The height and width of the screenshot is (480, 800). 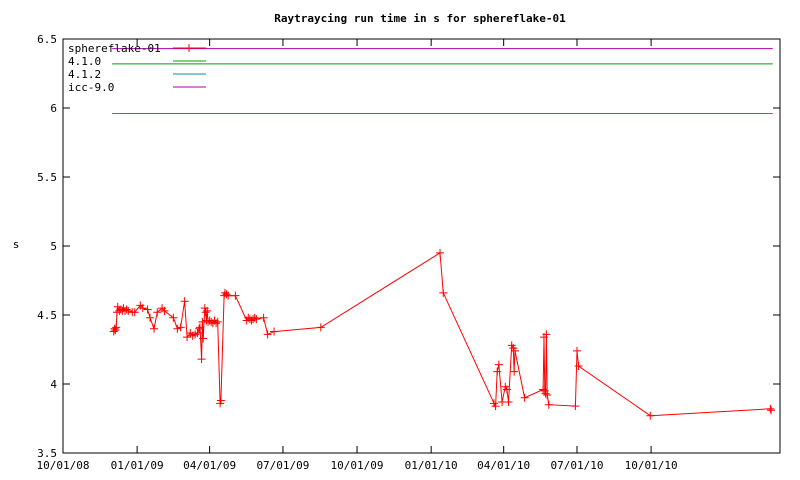 I want to click on x-tick-label: 01/01/10, so click(x=431, y=465).